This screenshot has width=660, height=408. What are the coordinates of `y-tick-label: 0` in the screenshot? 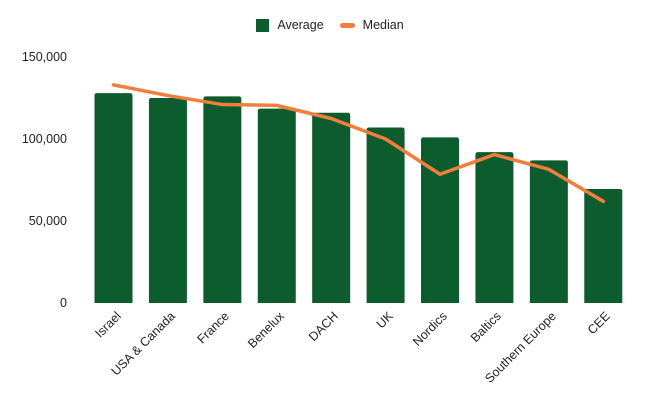 It's located at (63, 303).